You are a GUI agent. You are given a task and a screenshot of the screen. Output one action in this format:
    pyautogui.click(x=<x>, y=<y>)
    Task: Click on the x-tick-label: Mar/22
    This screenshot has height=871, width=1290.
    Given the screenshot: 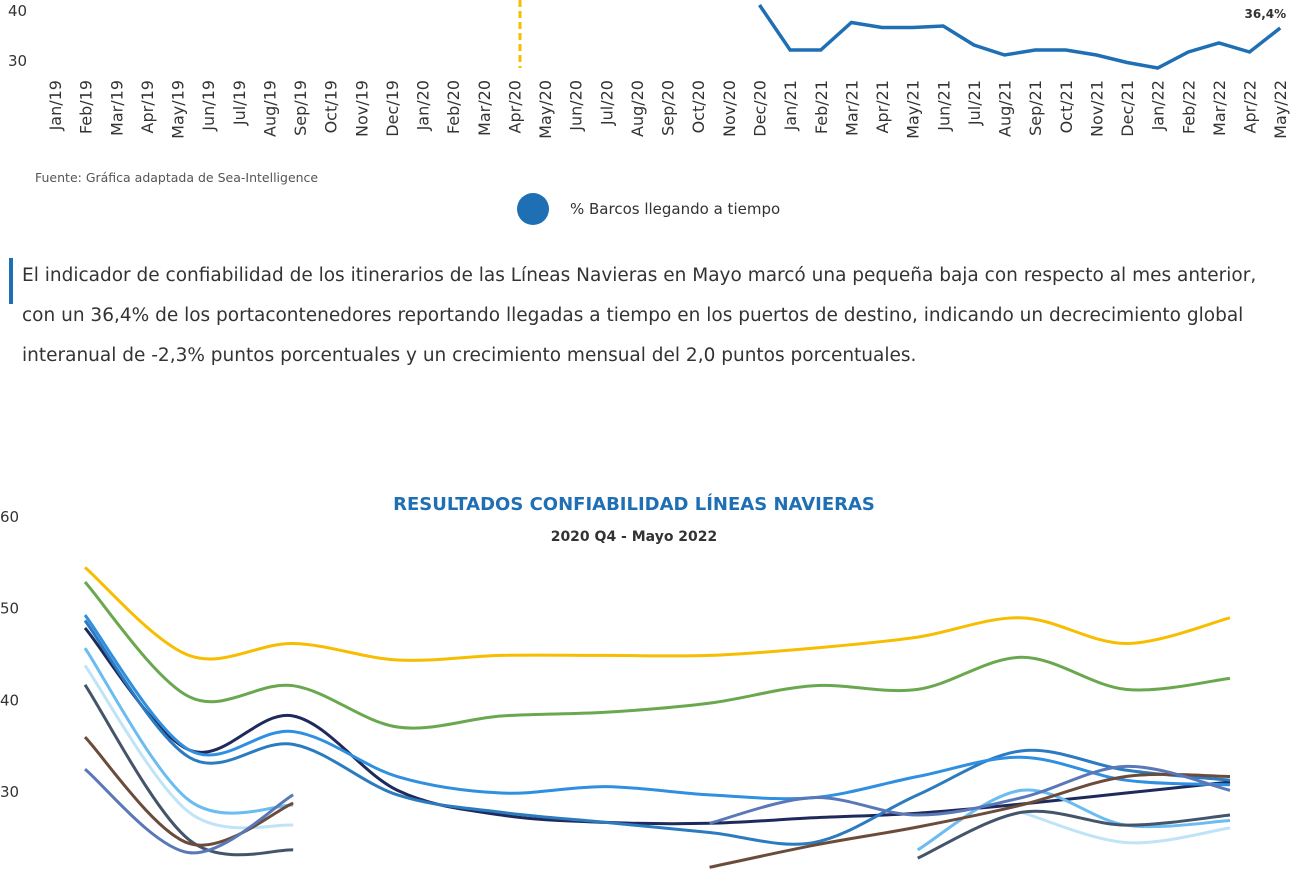 What is the action you would take?
    pyautogui.click(x=1219, y=108)
    